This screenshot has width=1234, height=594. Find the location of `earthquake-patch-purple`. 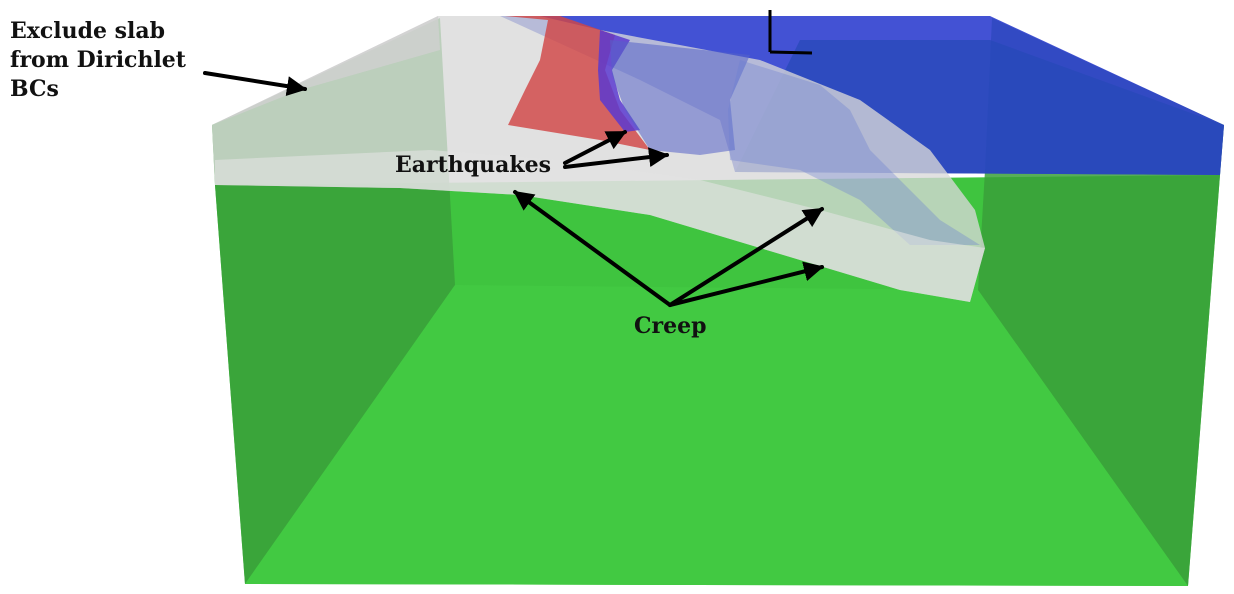

earthquake-patch-purple is located at coordinates (619, 81).